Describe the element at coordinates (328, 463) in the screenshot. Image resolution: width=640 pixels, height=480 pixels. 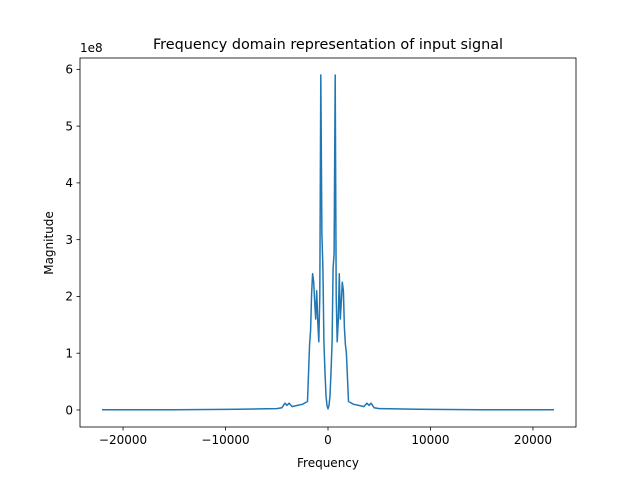
I see `x-axis-label: Frequency` at that location.